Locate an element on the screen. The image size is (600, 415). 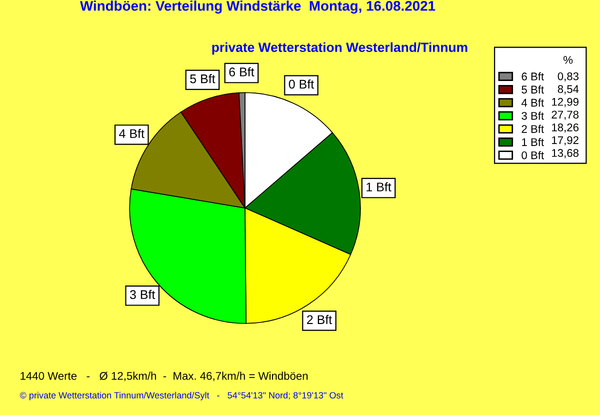
slice-label: 0 Bft is located at coordinates (301, 84).